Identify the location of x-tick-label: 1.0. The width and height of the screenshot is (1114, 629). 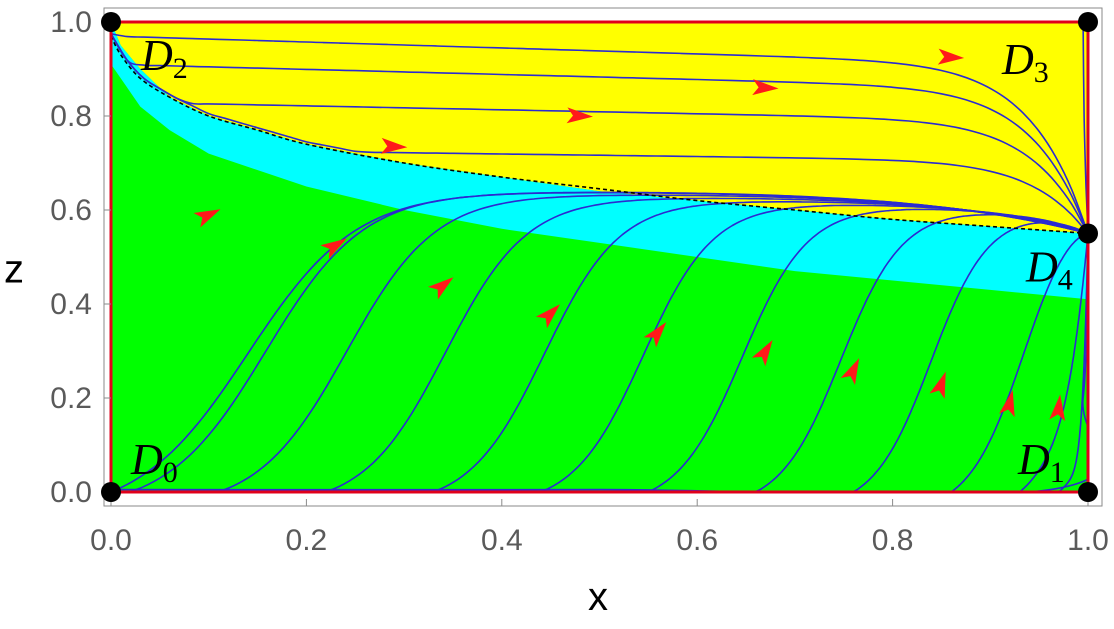
(1088, 540).